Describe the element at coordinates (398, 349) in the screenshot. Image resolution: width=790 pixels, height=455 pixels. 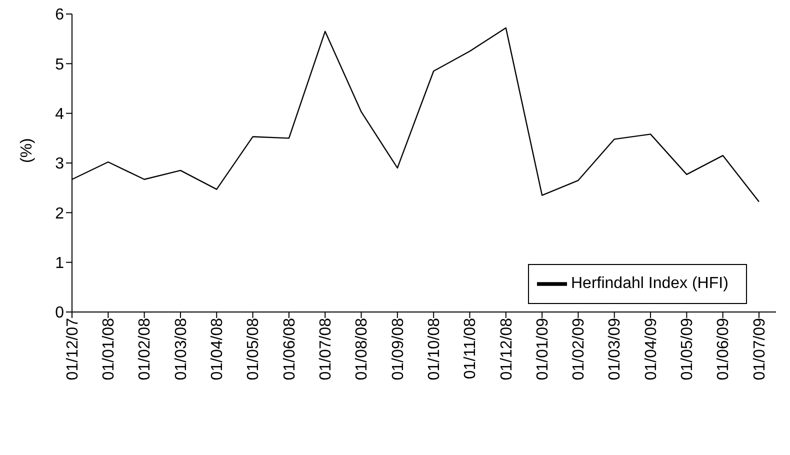
I see `x-tick-label: 01/09/08` at that location.